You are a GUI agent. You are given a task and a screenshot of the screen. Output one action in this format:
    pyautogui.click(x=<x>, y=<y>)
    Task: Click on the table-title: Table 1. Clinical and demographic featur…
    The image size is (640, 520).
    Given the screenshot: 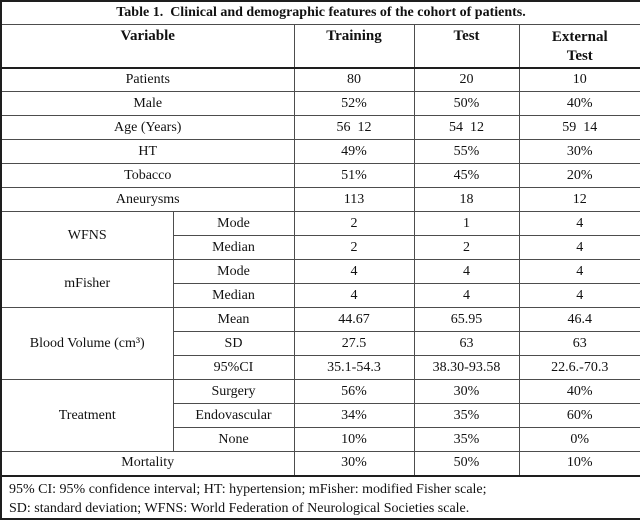 What is the action you would take?
    pyautogui.click(x=320, y=12)
    